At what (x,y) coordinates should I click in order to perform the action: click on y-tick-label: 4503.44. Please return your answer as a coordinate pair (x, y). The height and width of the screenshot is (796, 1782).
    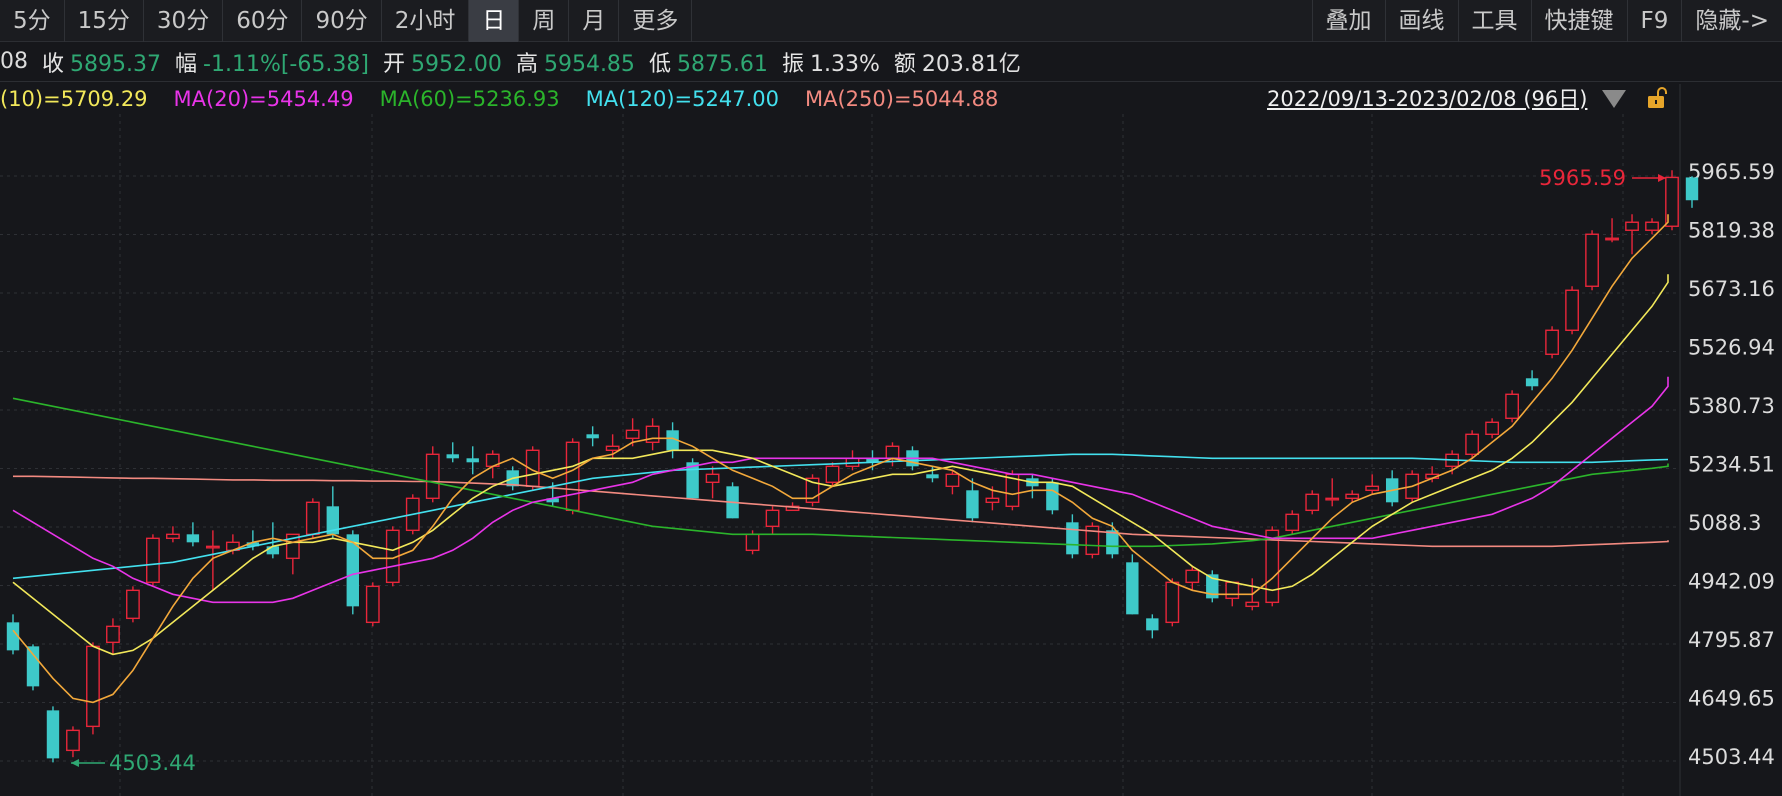
    Looking at the image, I should click on (1731, 757).